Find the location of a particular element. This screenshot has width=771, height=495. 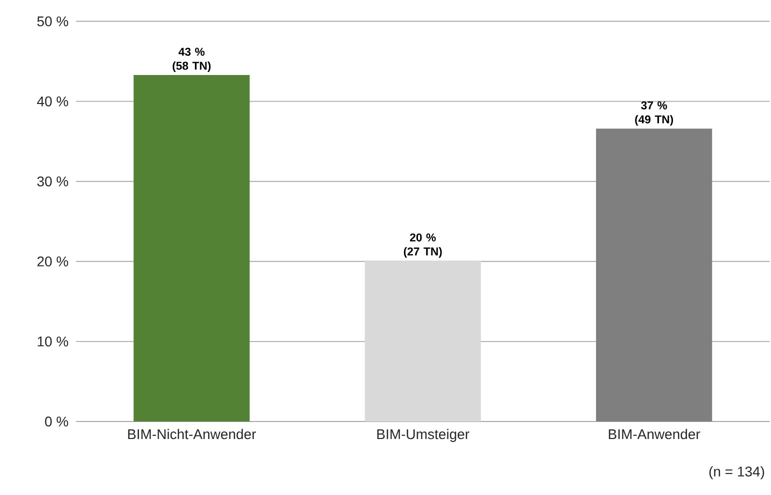

y-tick-label: 50 % is located at coordinates (52, 21).